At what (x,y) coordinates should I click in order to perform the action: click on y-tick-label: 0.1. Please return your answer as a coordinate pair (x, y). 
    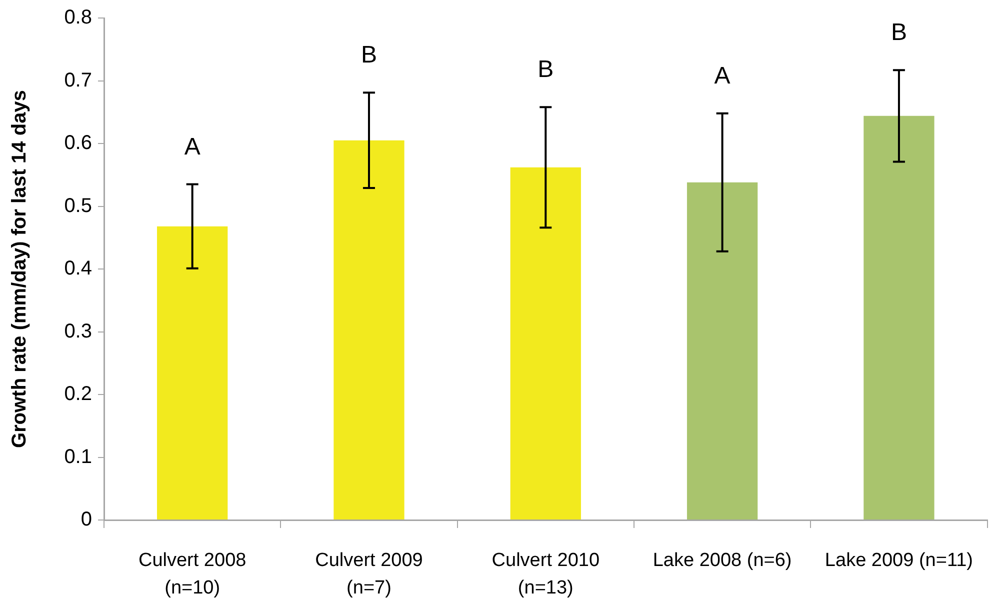
    Looking at the image, I should click on (78, 457).